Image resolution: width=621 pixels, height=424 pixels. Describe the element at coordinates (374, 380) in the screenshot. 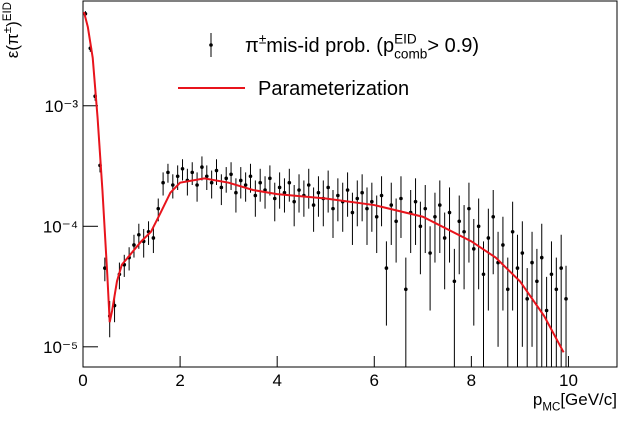

I see `x-tick-label: 6` at that location.